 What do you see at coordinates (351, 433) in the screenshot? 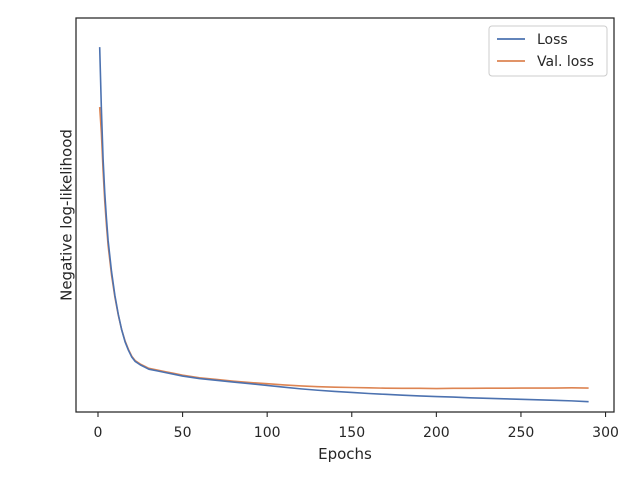
I see `x-tick-label: 150` at bounding box center [351, 433].